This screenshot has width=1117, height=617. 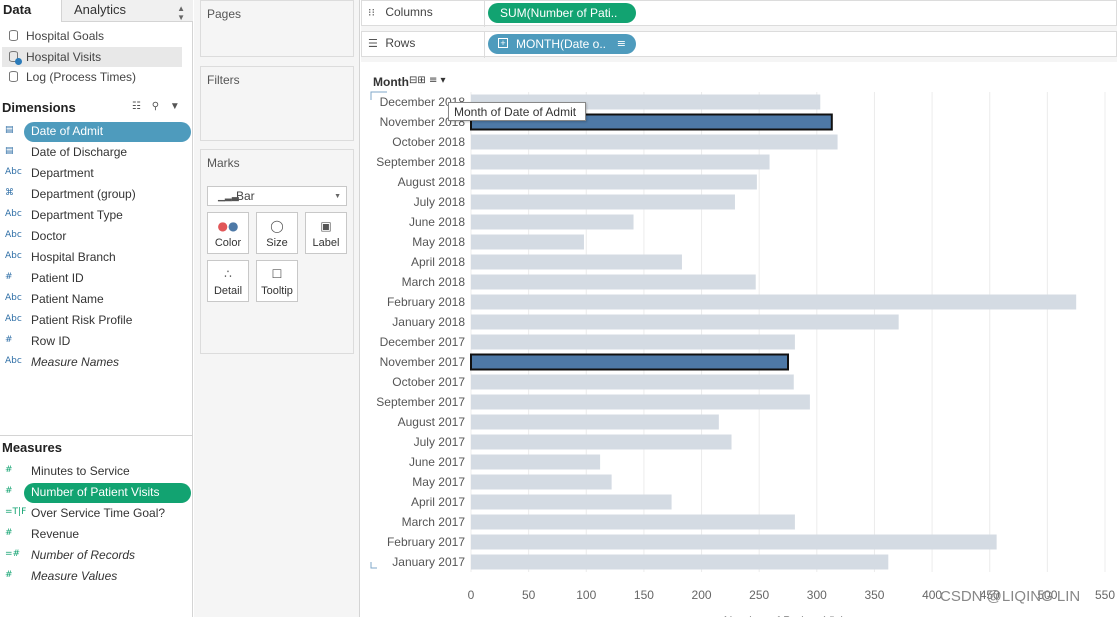 What do you see at coordinates (438, 502) in the screenshot?
I see `row-label: April 2017` at bounding box center [438, 502].